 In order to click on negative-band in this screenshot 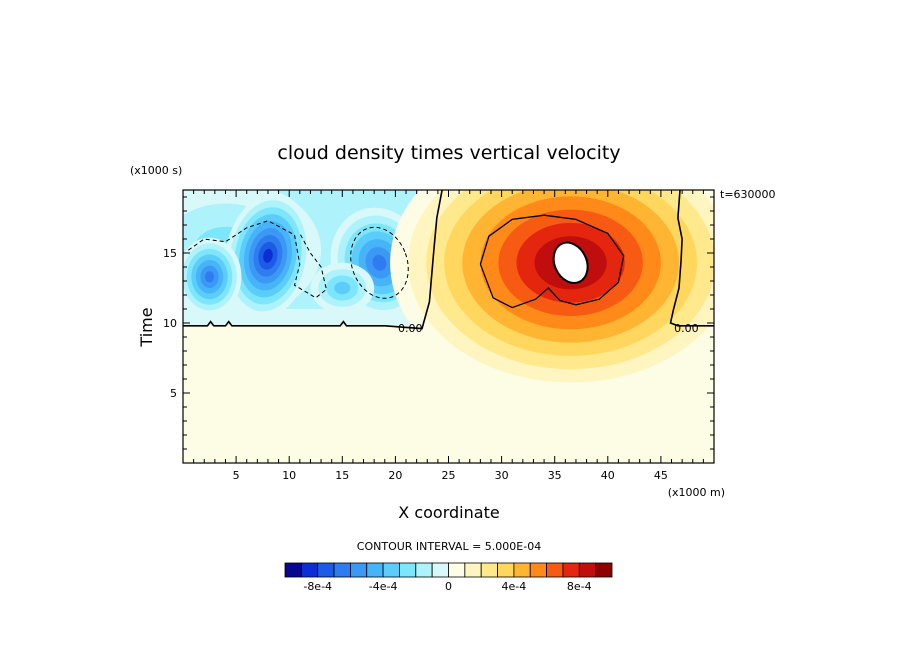, I will do `click(342, 288)`.